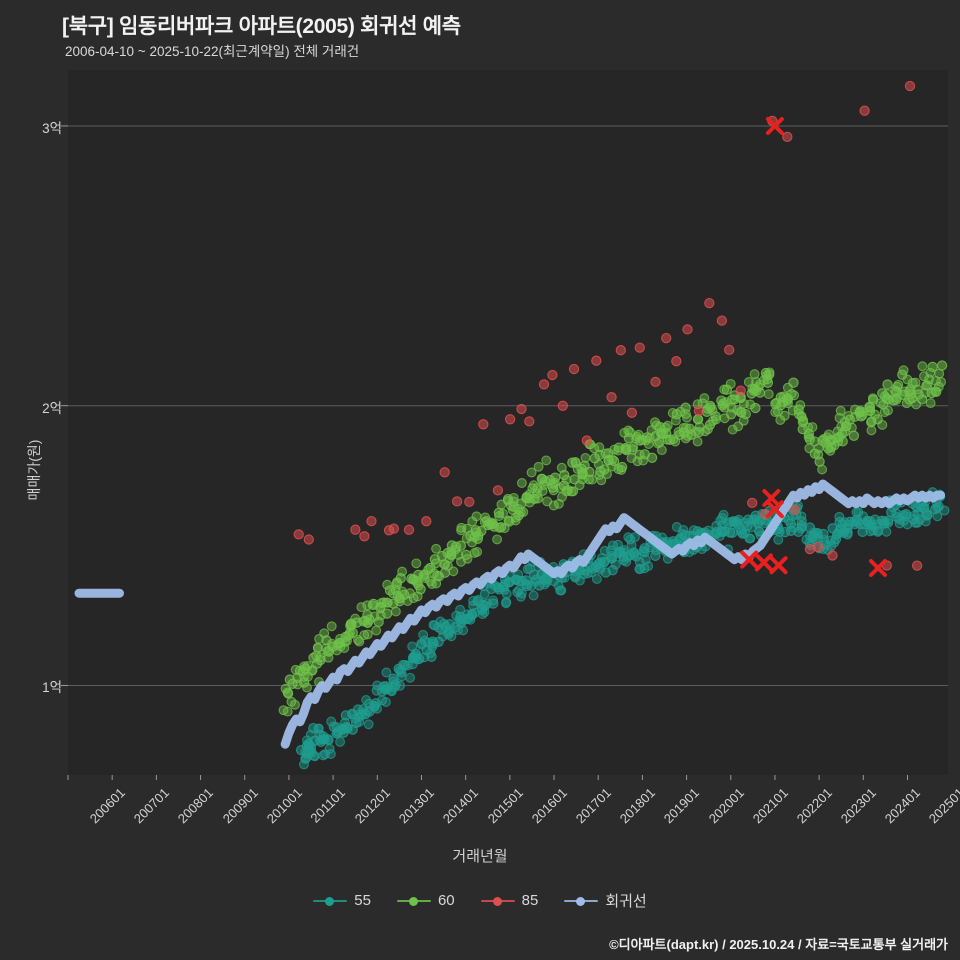 The image size is (960, 960). What do you see at coordinates (626, 901) in the screenshot?
I see `legend-label: 회귀선` at bounding box center [626, 901].